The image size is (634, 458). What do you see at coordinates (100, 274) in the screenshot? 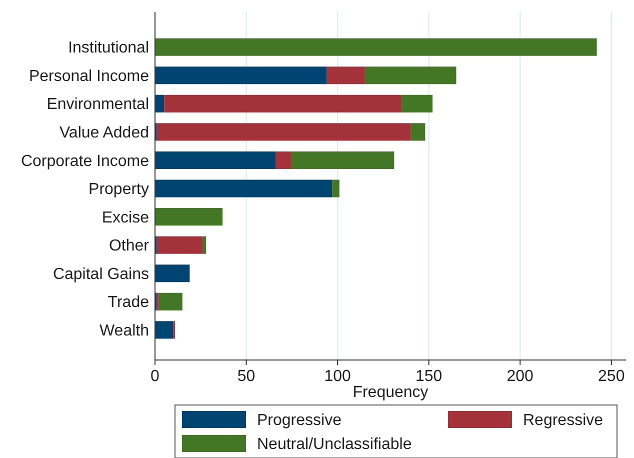
I see `y-tick-label: Capital Gains` at bounding box center [100, 274].